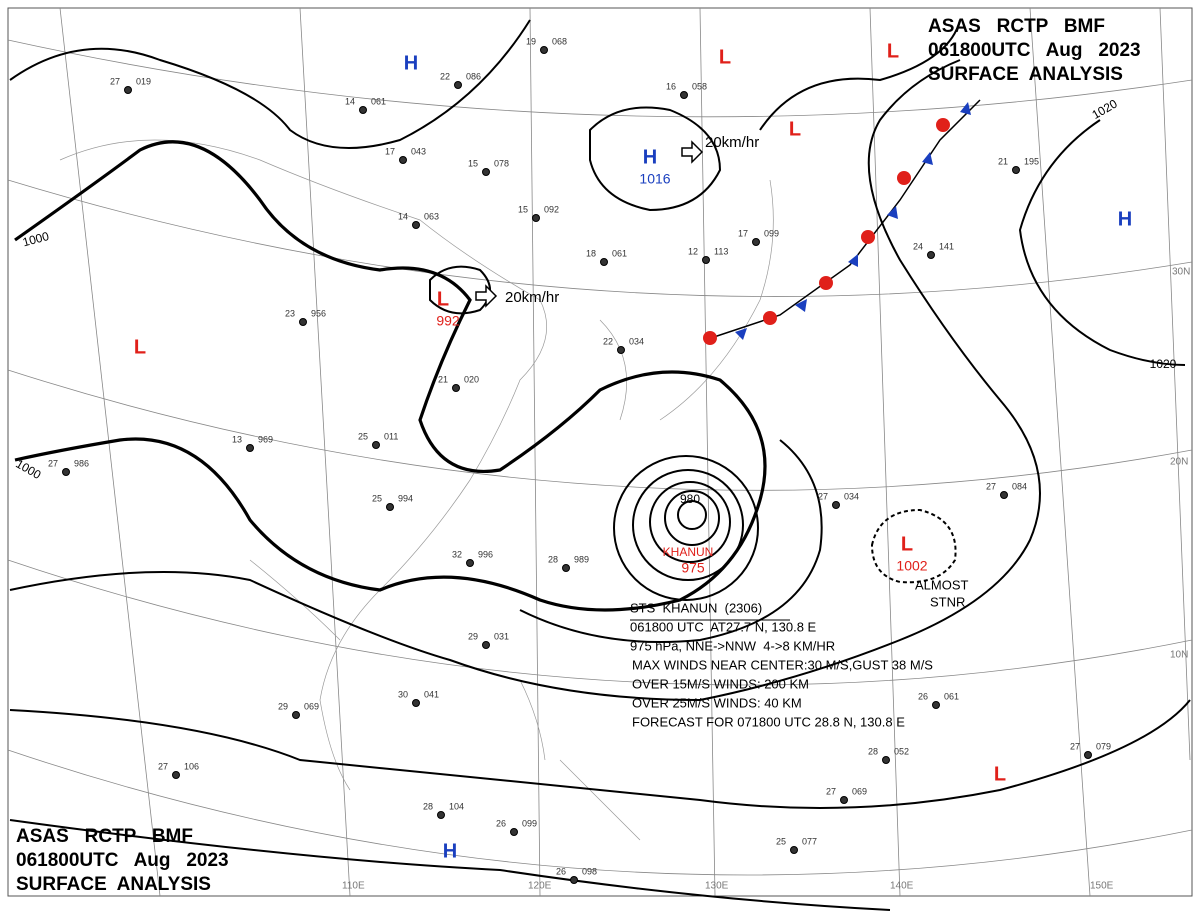 This screenshot has height=919, width=1200. I want to click on station-plot: 27 986, so click(68, 467).